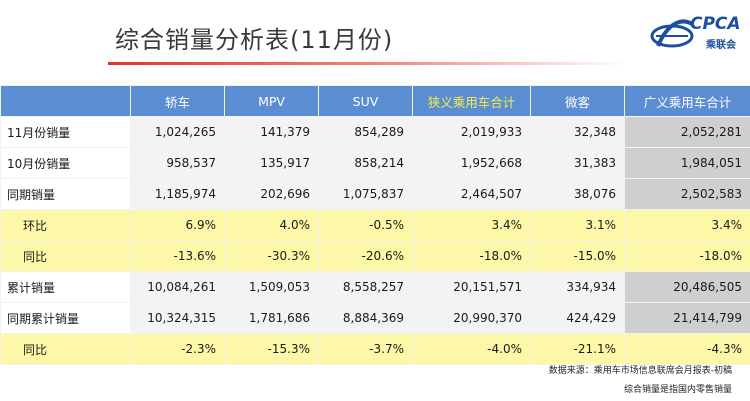 The width and height of the screenshot is (750, 401). What do you see at coordinates (365, 101) in the screenshot?
I see `col-header-suv: SUV` at bounding box center [365, 101].